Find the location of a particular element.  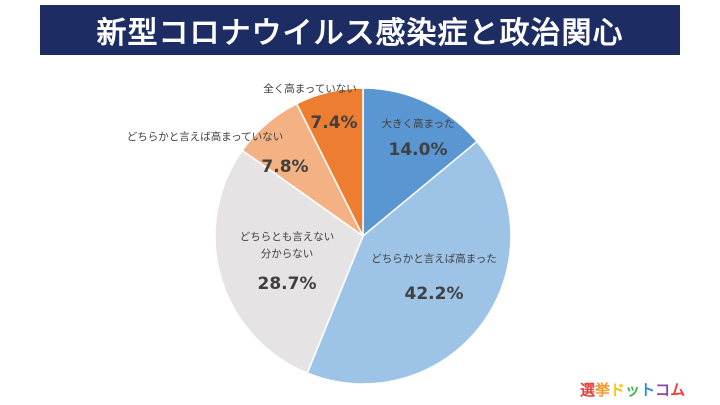

slice-label-0-0: 大きく高まった is located at coordinates (417, 123).